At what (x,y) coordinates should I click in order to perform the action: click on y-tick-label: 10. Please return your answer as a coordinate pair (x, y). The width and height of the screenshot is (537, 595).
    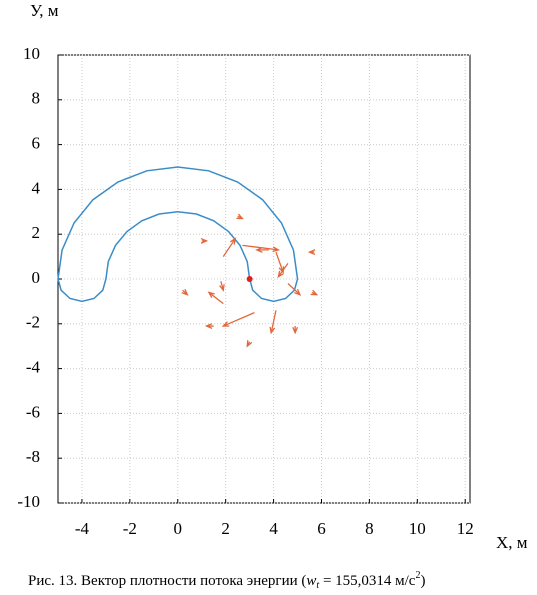
    Looking at the image, I should click on (31, 53).